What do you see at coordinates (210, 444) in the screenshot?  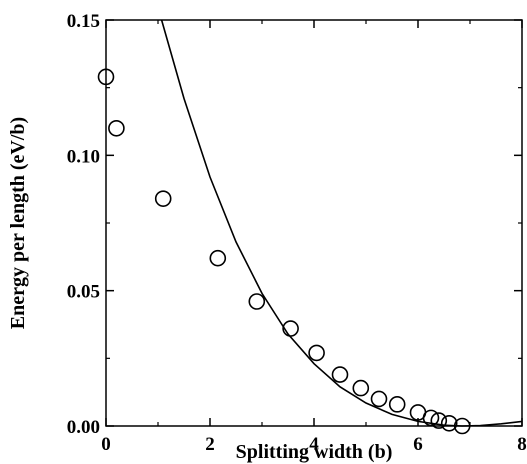 I see `x-tick-label: 2` at bounding box center [210, 444].